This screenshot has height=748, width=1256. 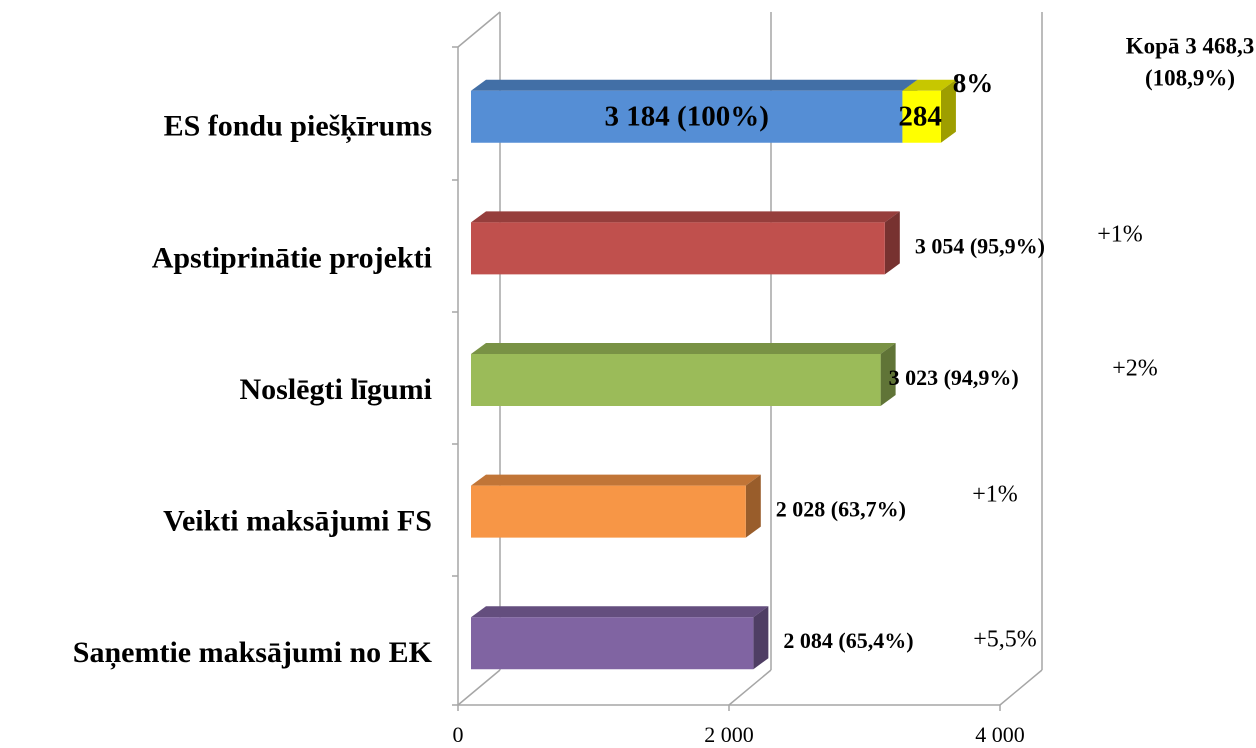 What do you see at coordinates (848, 640) in the screenshot?
I see `value-label: 2 084 (65,4%)` at bounding box center [848, 640].